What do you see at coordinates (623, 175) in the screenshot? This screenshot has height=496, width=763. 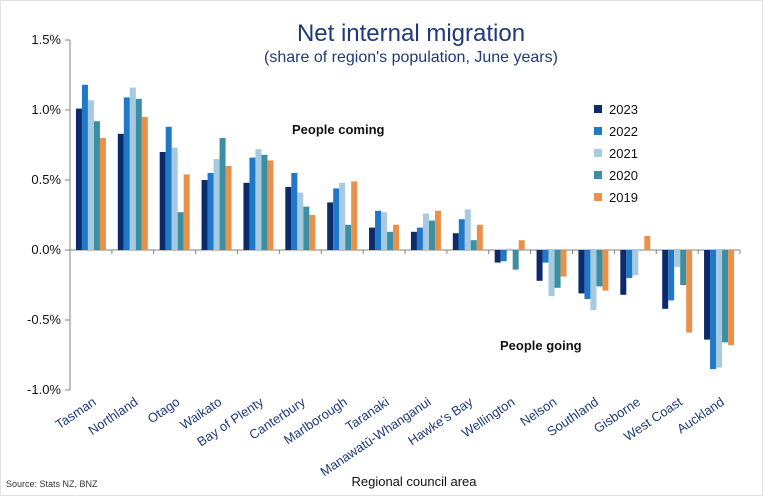 I see `legend-label-2020: 2020` at bounding box center [623, 175].